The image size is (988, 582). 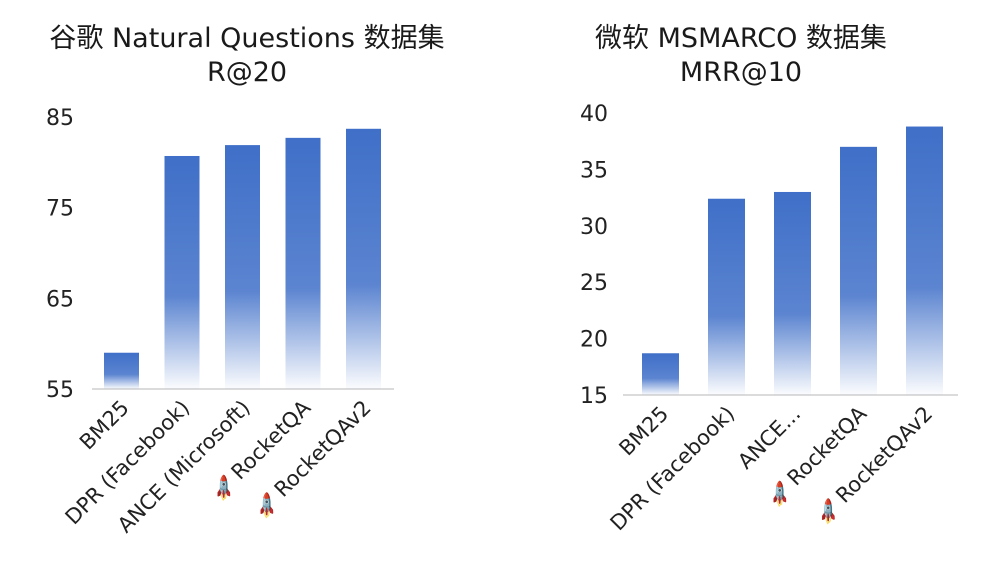 I want to click on chart-title: 微软 MSMARCO 数据集, so click(x=741, y=38).